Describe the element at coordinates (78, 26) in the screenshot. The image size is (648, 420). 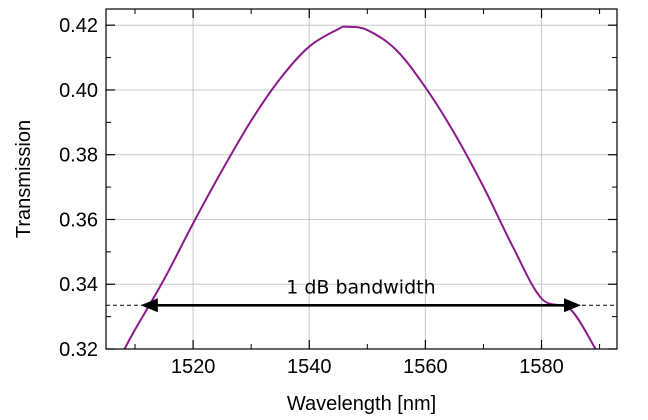
I see `y-tick-label: 0.42` at that location.